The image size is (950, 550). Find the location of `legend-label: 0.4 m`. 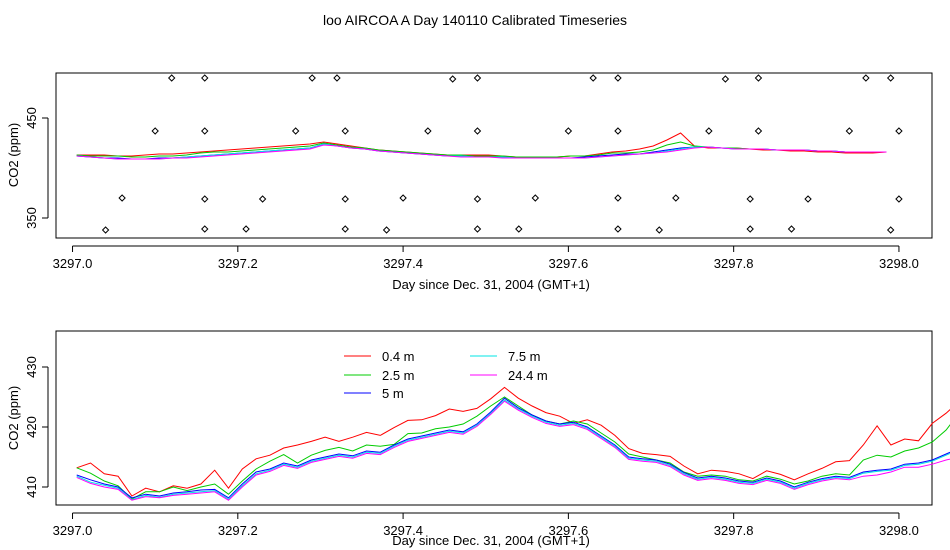

legend-label: 0.4 m is located at coordinates (398, 356).